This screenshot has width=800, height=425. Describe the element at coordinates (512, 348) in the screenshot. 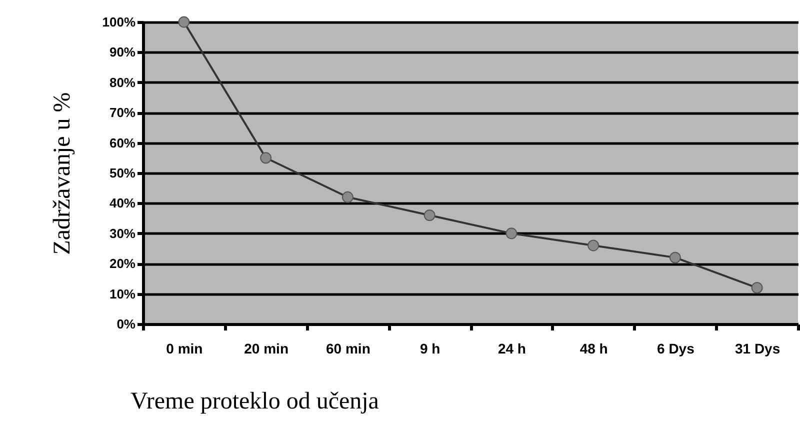

I see `x-tick-label: 24 h` at that location.